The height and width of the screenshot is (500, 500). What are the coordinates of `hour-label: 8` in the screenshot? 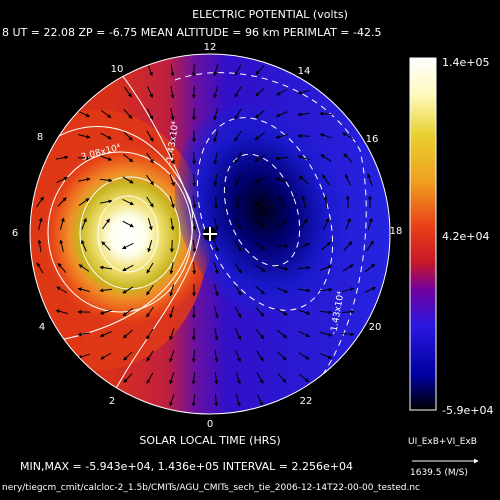 It's located at (40, 137).